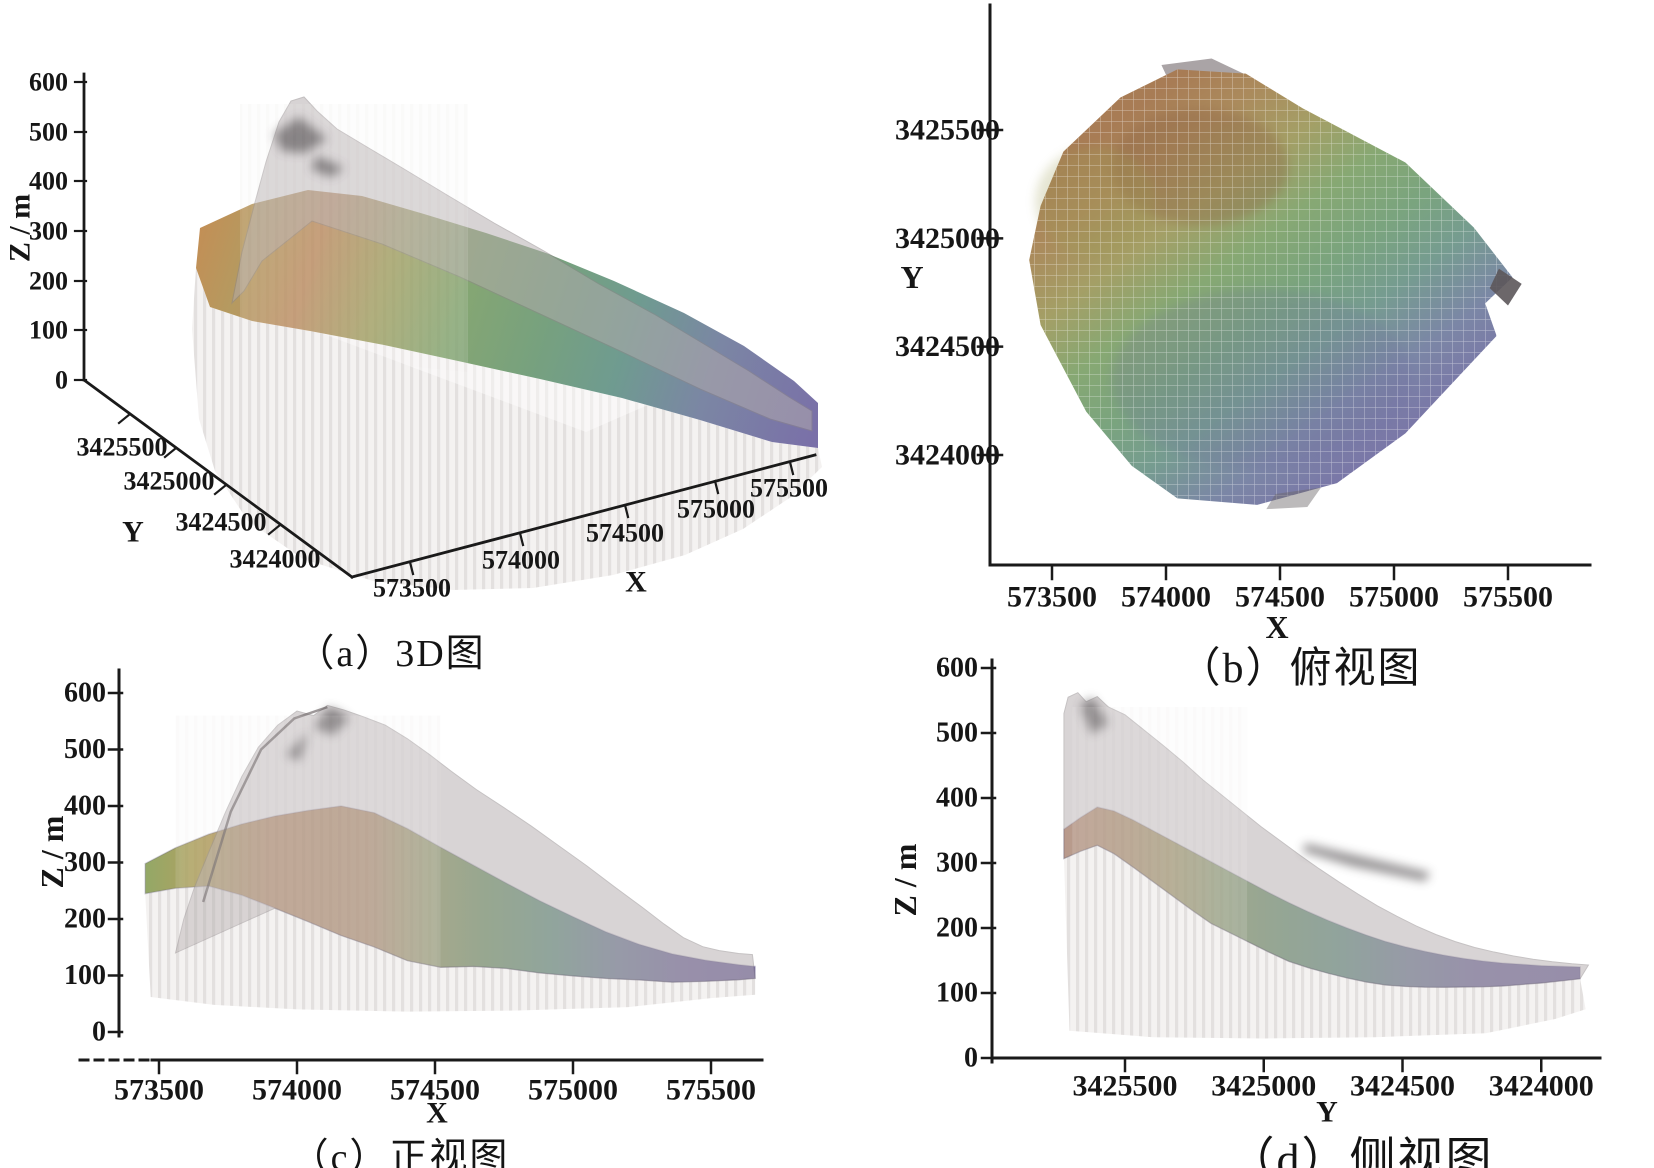 This screenshot has width=1654, height=1168. Describe the element at coordinates (1541, 1086) in the screenshot. I see `x-tick-label: 3424000` at that location.